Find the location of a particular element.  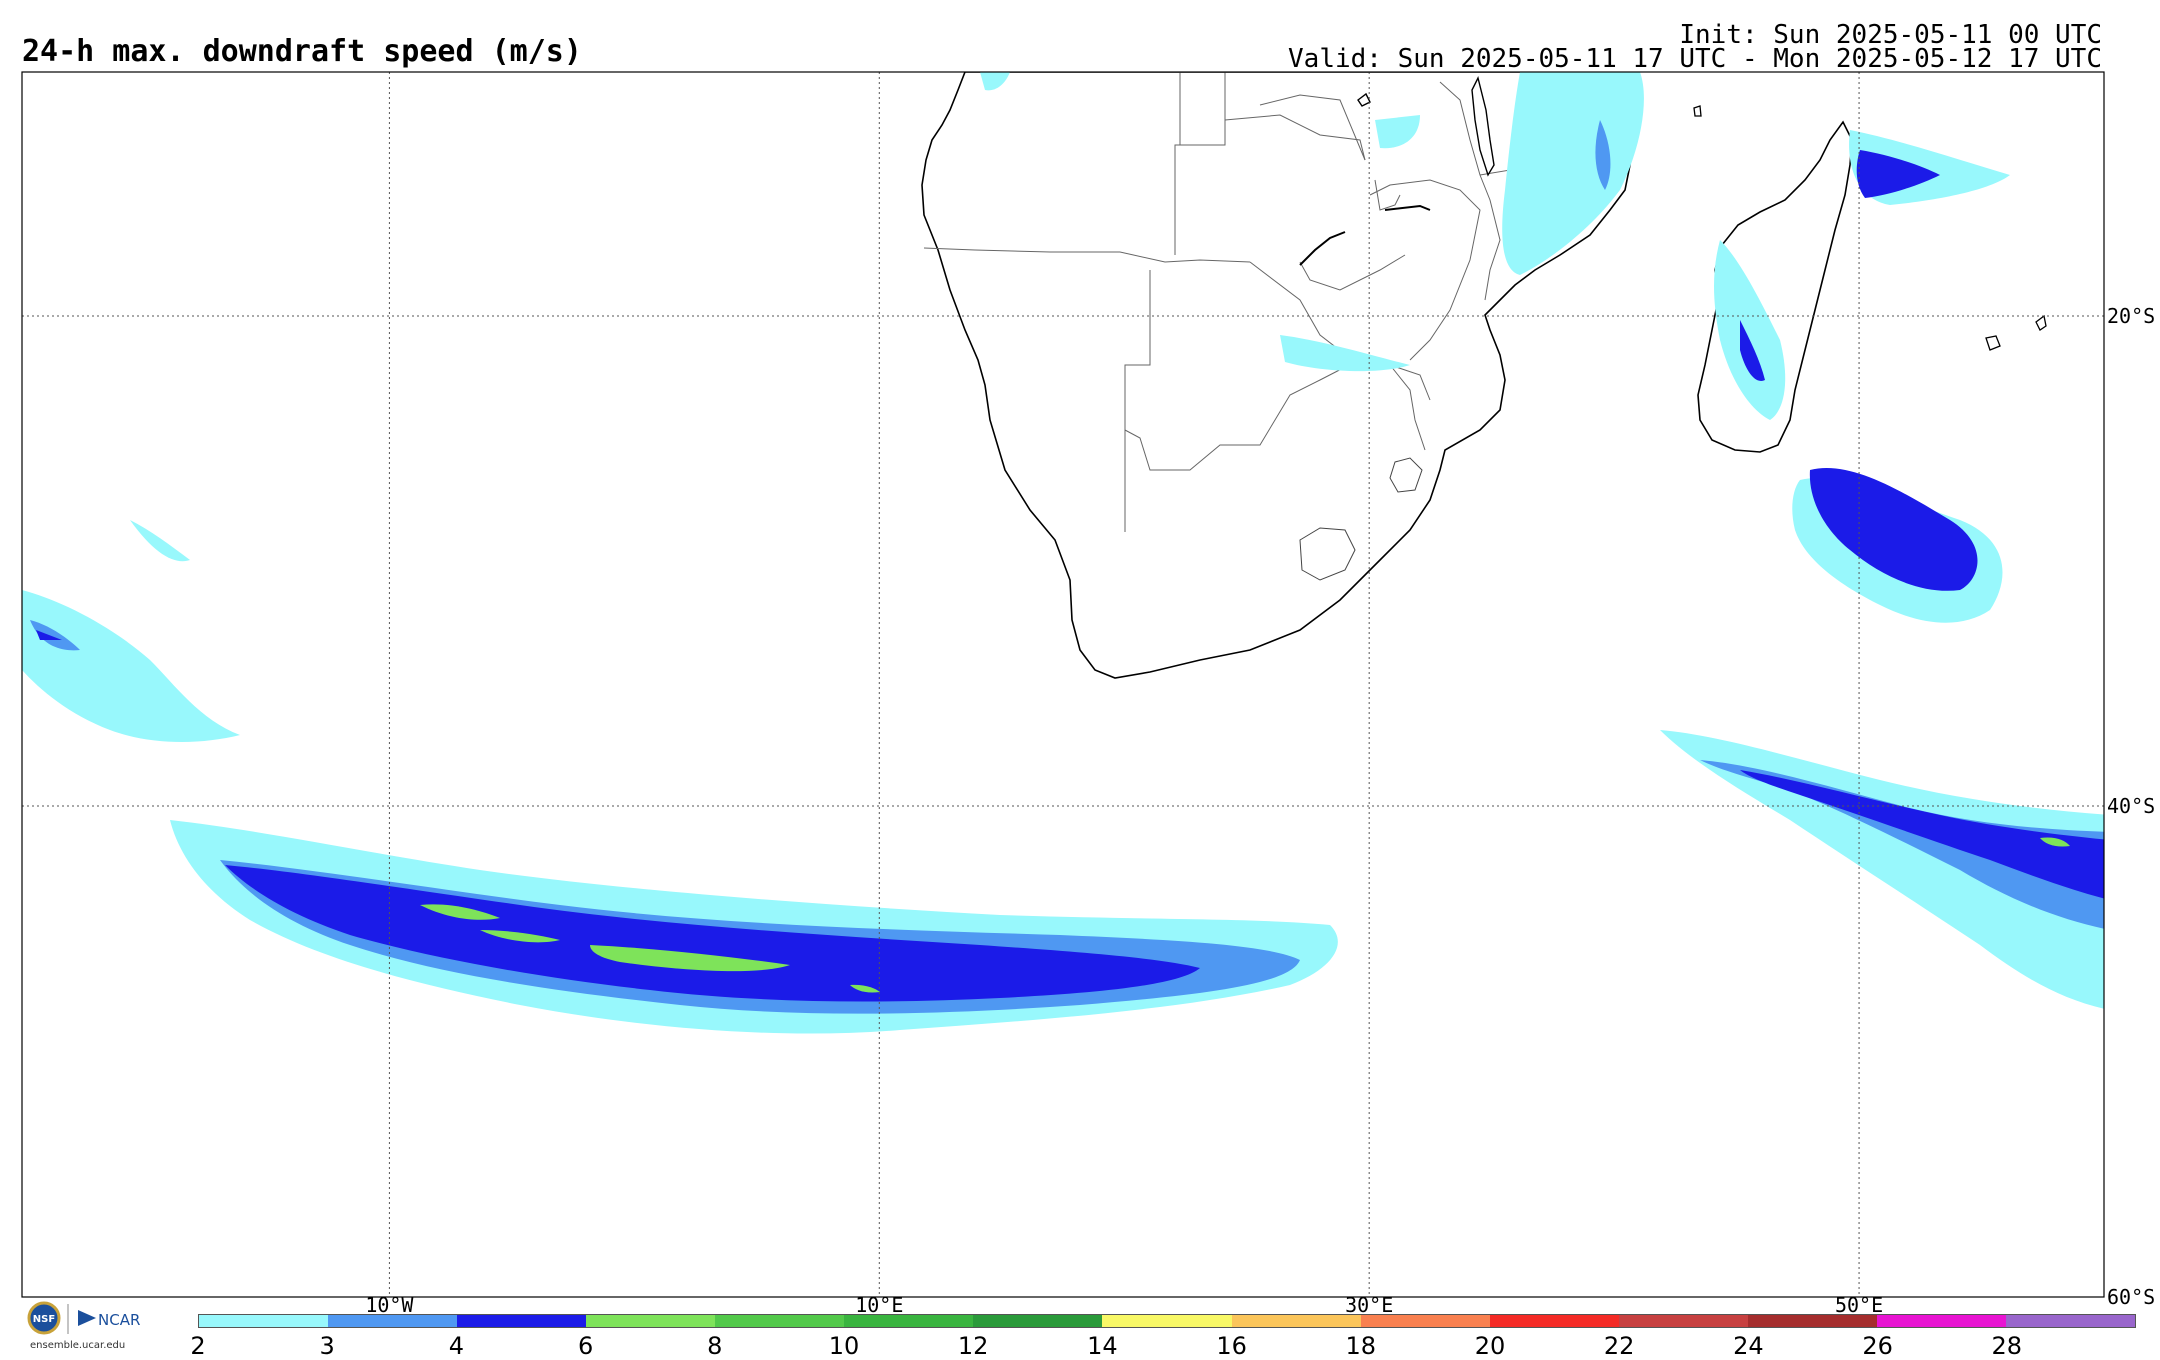

colorbar is located at coordinates (1167, 1321).